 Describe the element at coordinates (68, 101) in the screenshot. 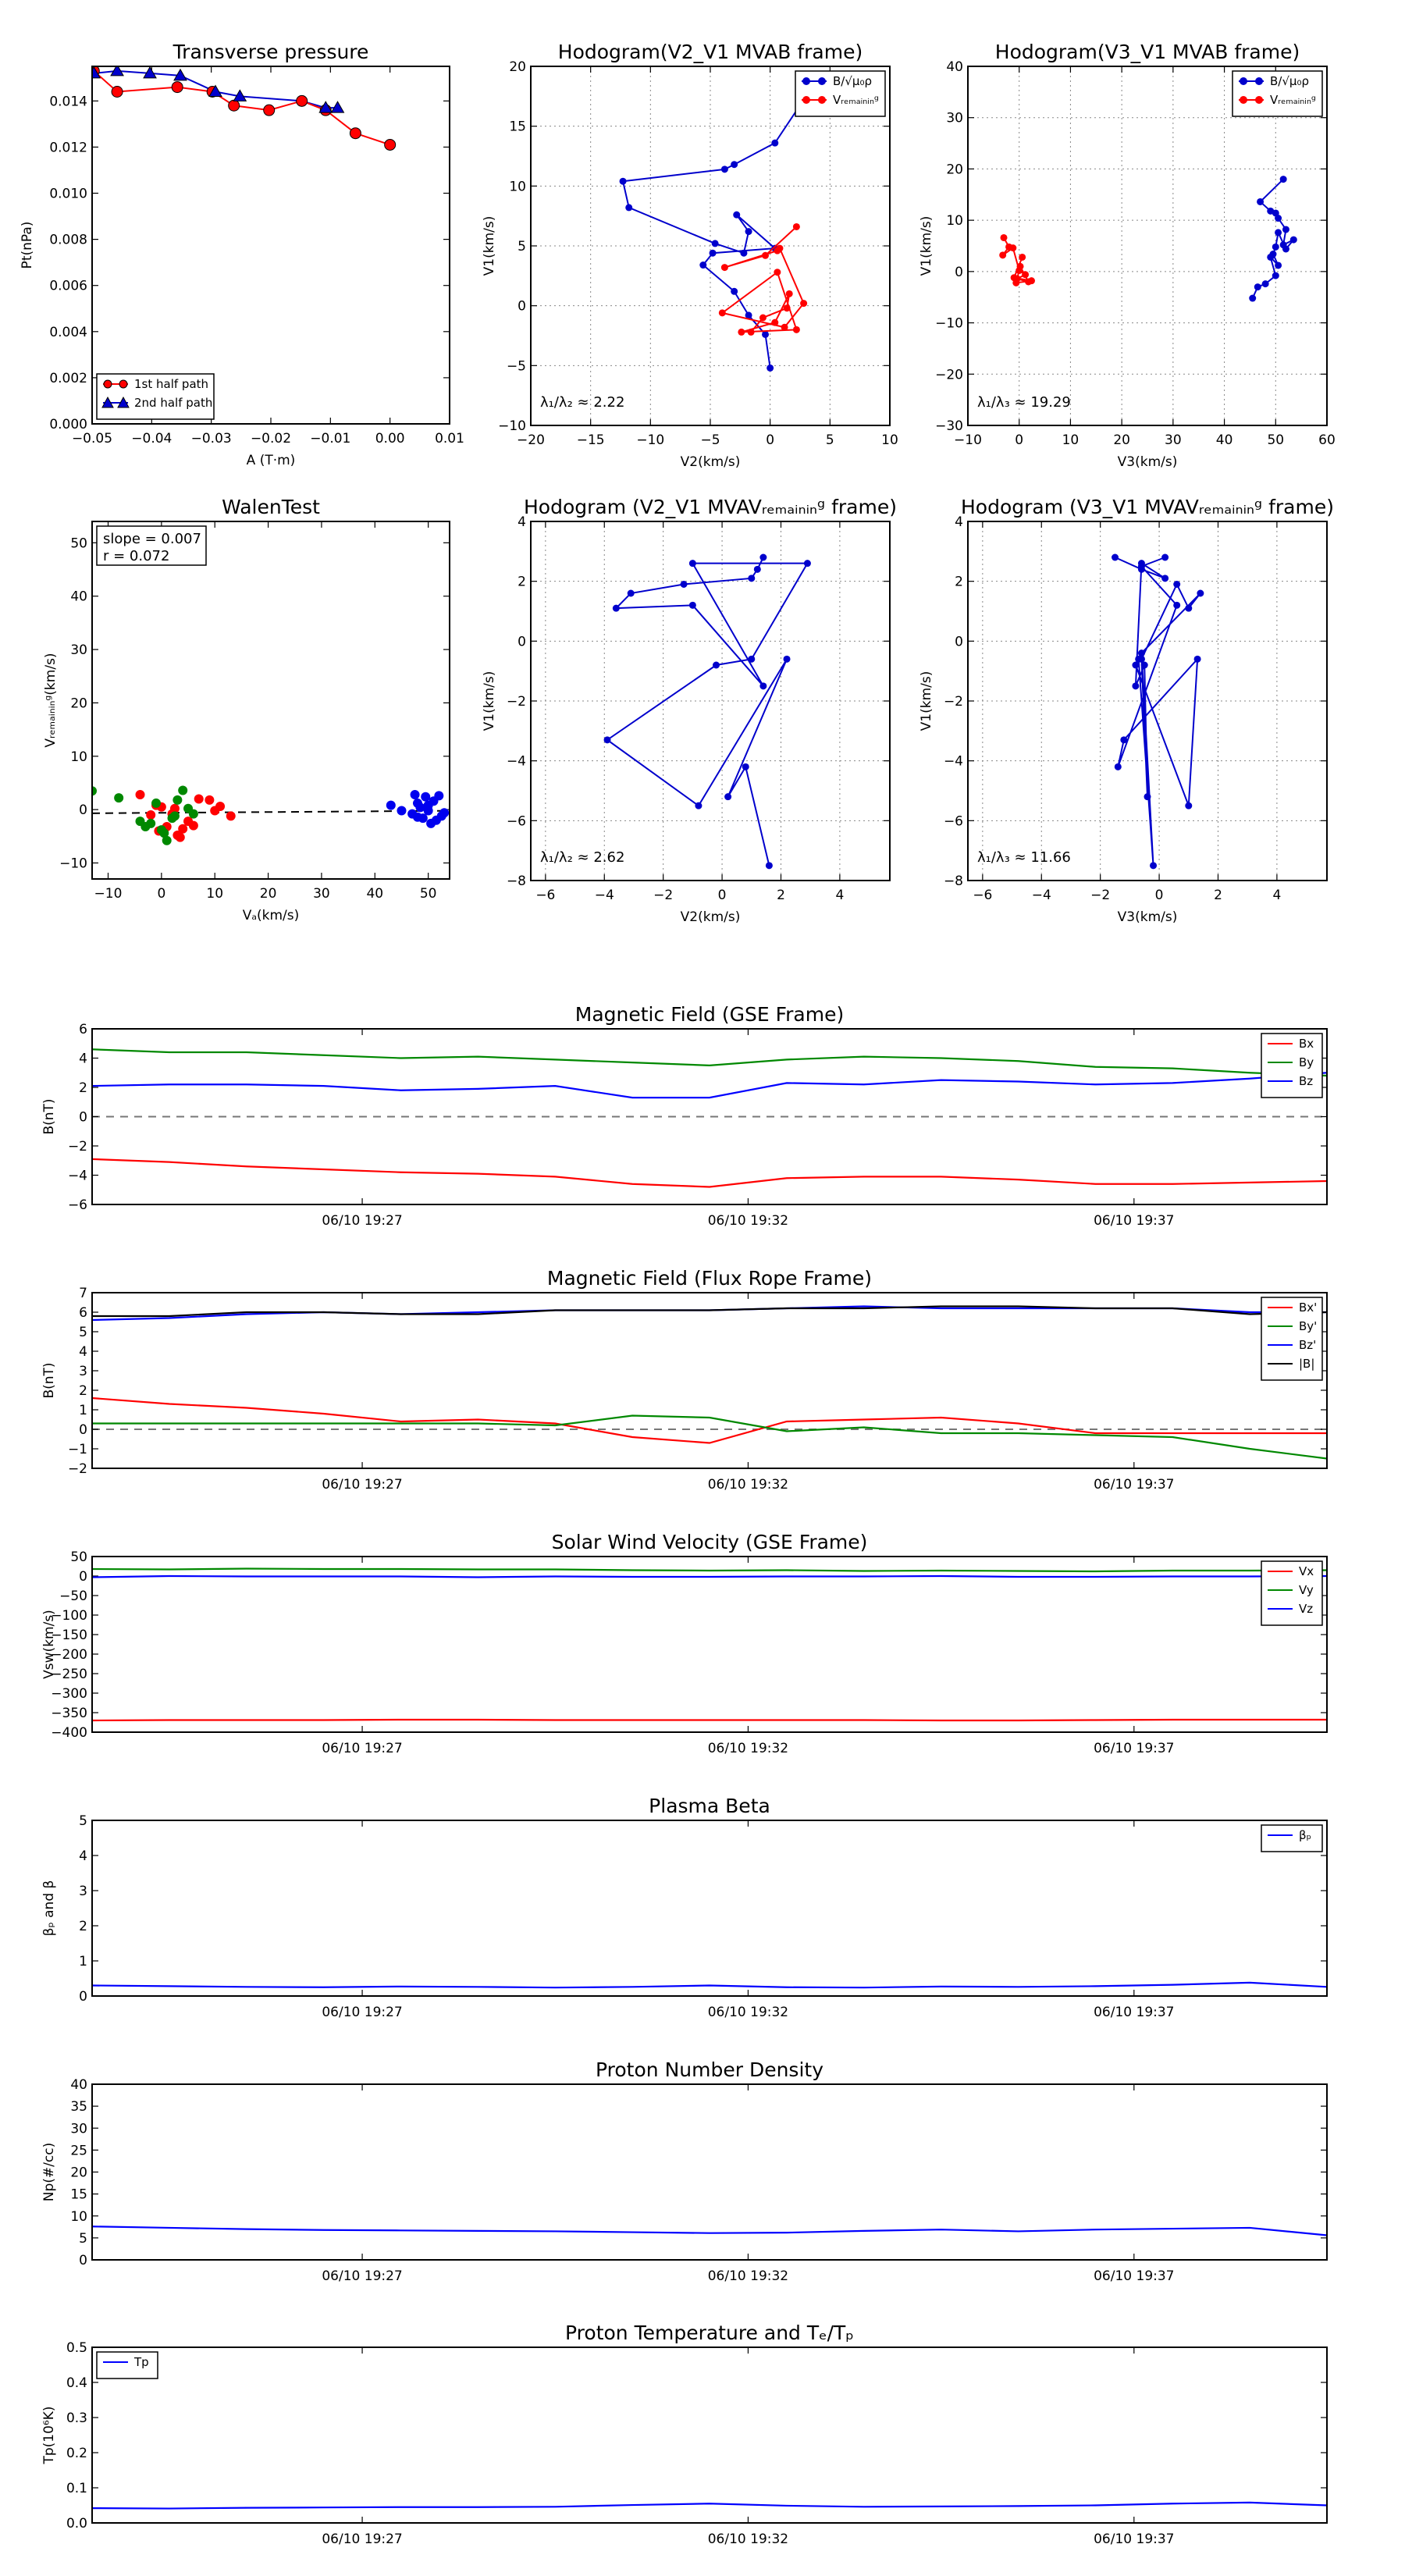

I see `y-tick-label: 0.014` at that location.